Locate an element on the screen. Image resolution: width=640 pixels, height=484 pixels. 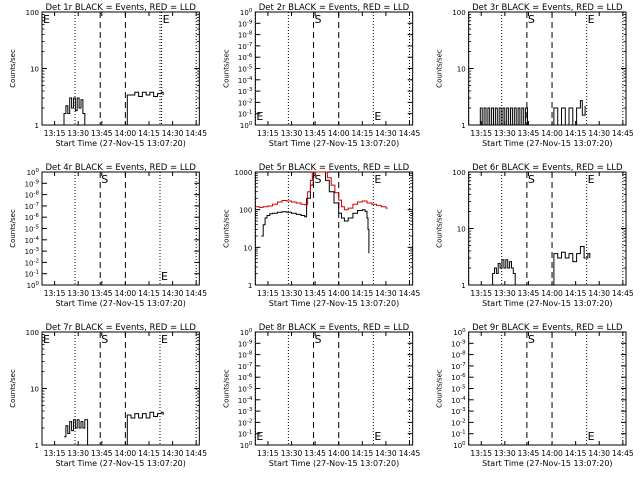
panel-title: Det 8r BLACK = Events, RED = LLD is located at coordinates (334, 328).